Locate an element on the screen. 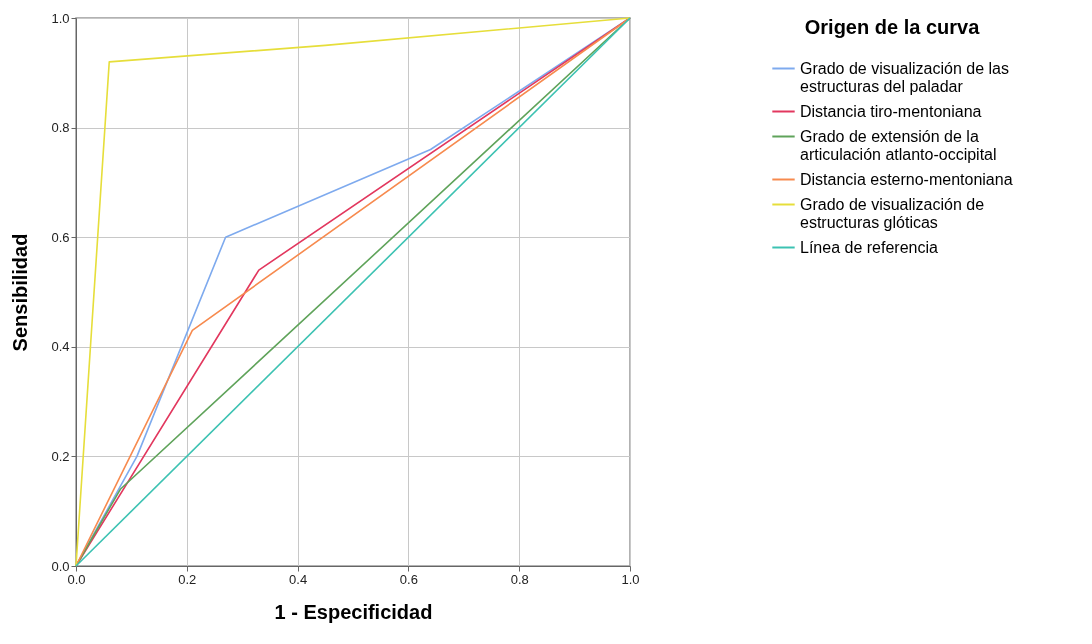  x-tick-label: 0.8 is located at coordinates (519, 579).